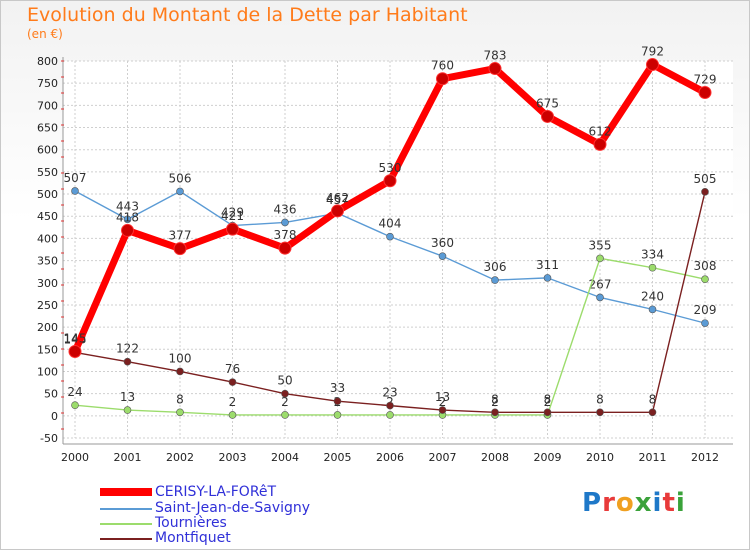 The image size is (750, 550). Describe the element at coordinates (47, 327) in the screenshot. I see `y-tick-label: 200` at that location.